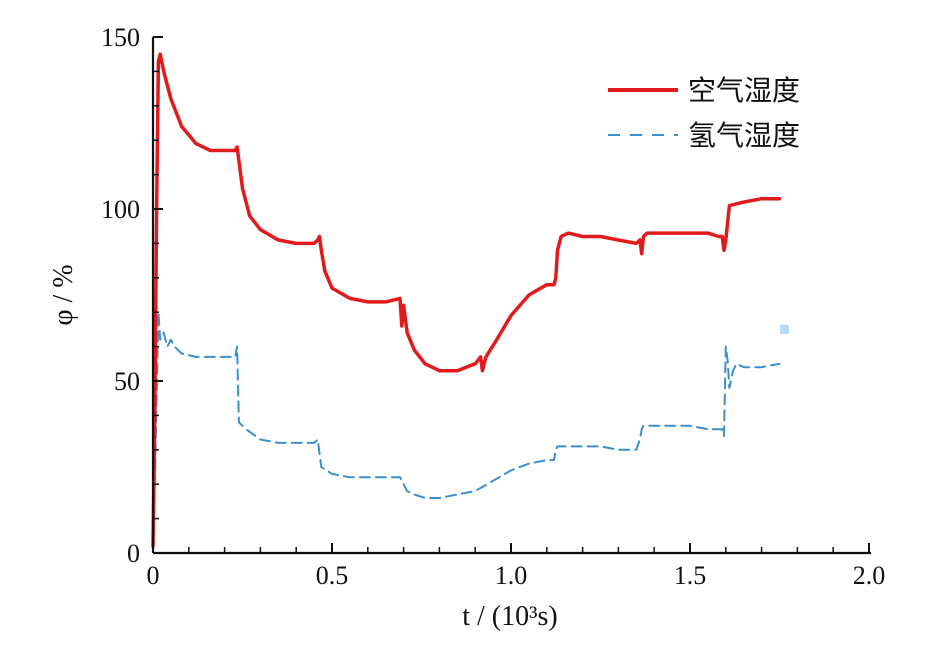  Describe the element at coordinates (133, 553) in the screenshot. I see `y-tick-label: 0` at that location.